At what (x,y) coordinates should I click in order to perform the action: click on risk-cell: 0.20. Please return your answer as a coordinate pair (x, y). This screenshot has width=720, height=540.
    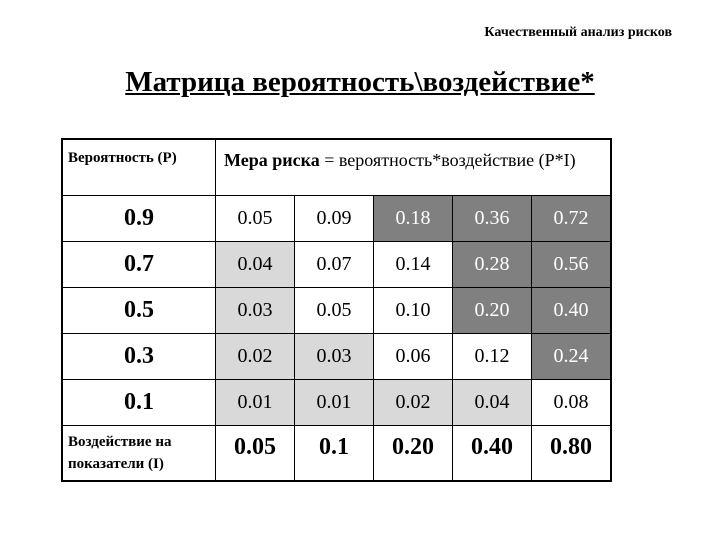
    Looking at the image, I should click on (492, 310).